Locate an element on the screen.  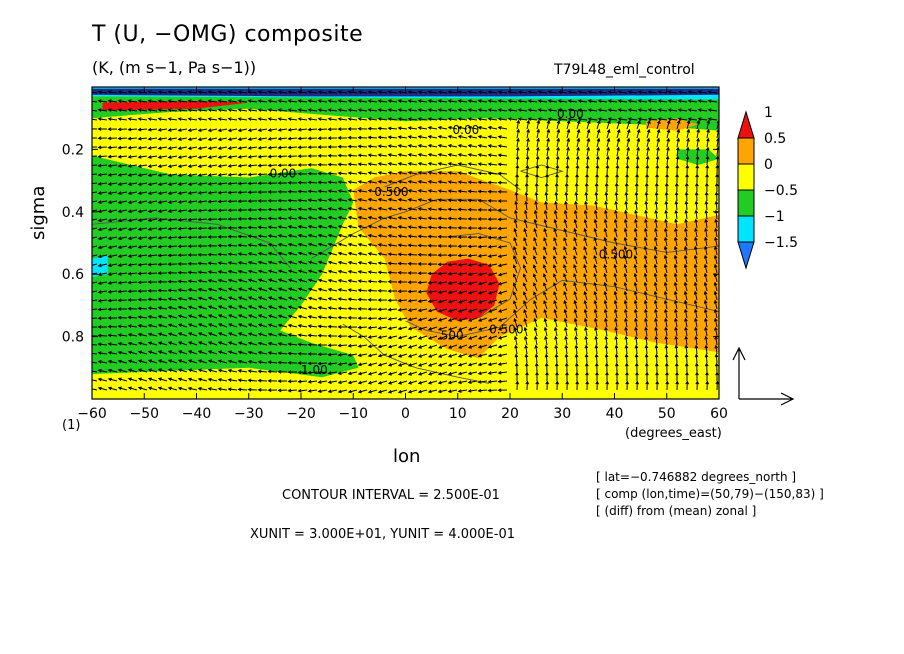
x-tick-label--30: −30 is located at coordinates (249, 414).